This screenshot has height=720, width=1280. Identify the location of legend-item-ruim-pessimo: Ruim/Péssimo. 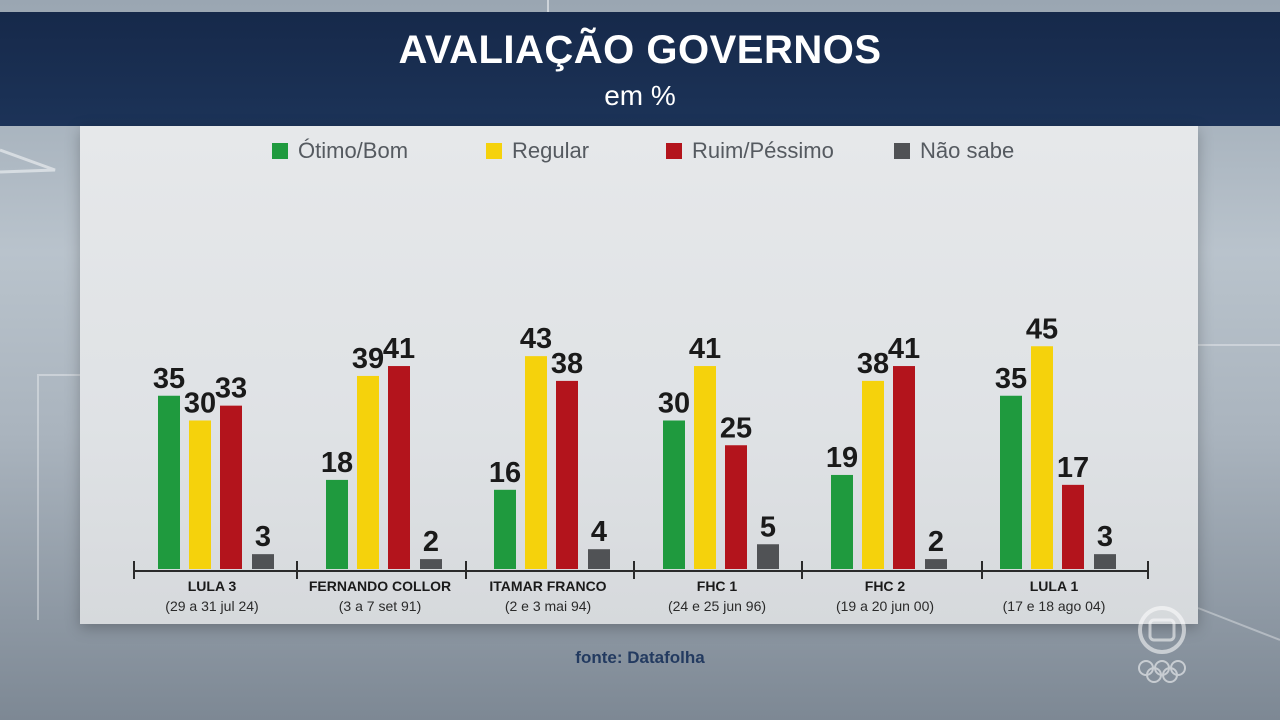
(750, 151).